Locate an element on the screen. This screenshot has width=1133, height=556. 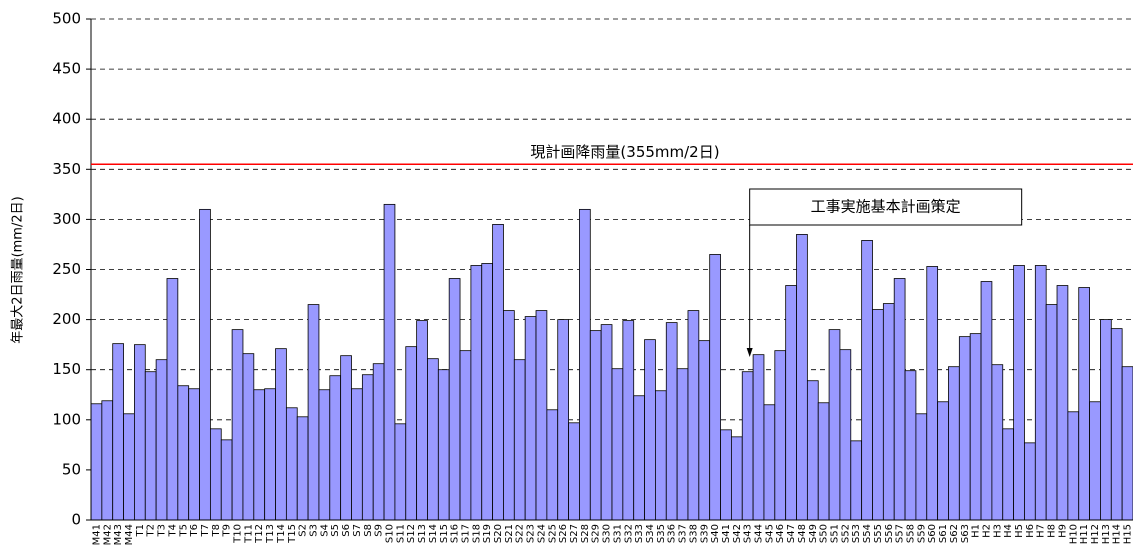
x-tick-label: H15 is located at coordinates (1128, 534).